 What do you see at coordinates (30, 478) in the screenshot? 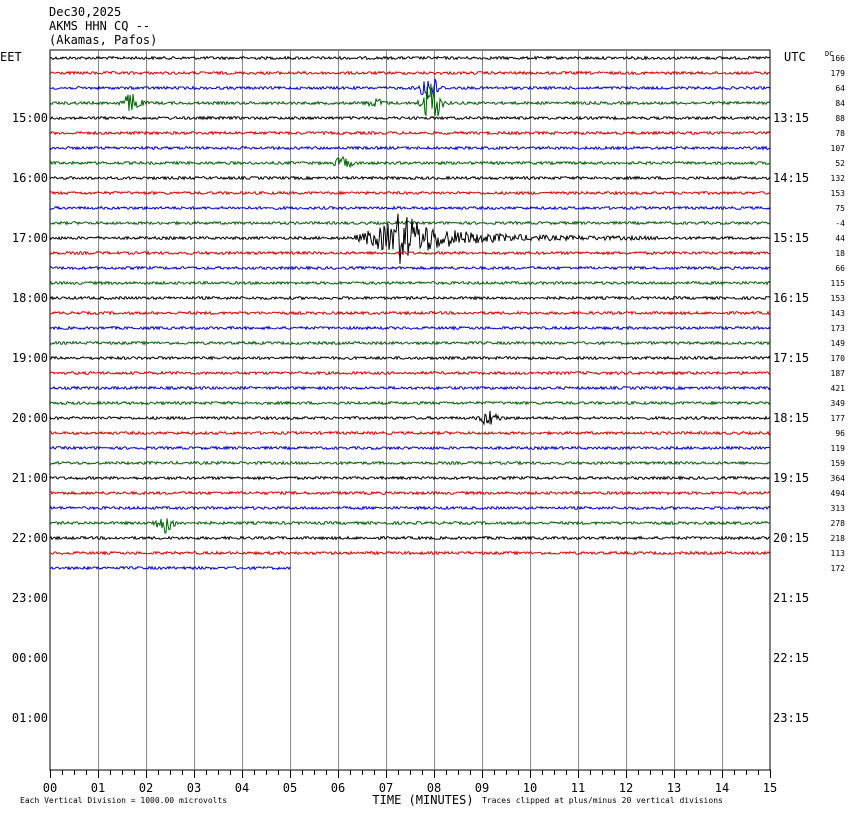
I see `left-hour-label: 21:00` at bounding box center [30, 478].